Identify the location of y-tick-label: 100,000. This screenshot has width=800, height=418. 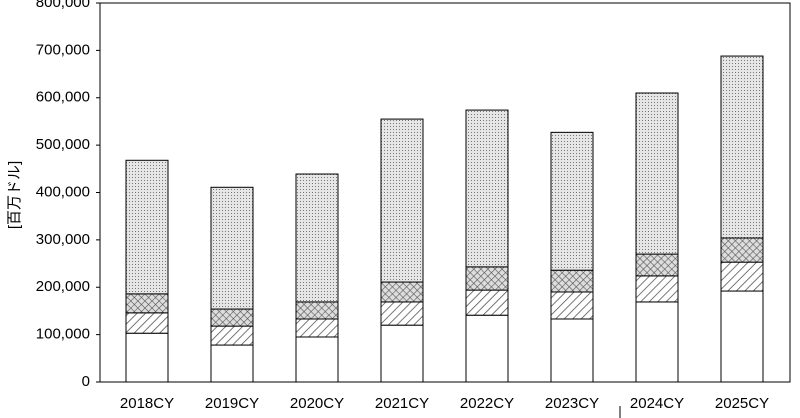
(63, 334).